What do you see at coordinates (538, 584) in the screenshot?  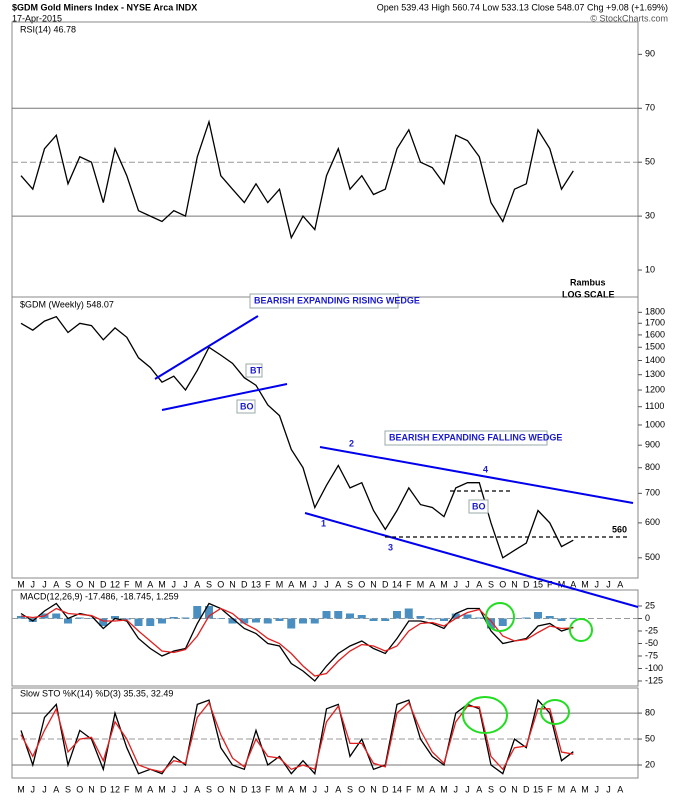 I see `x-tick-label: 15` at bounding box center [538, 584].